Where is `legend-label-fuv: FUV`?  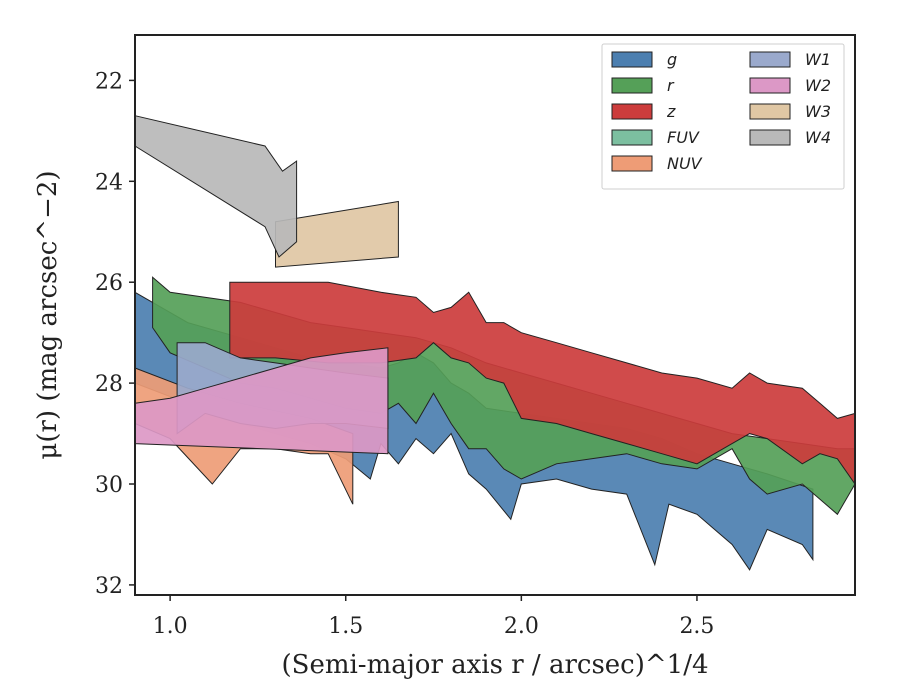 legend-label-fuv: FUV is located at coordinates (683, 137).